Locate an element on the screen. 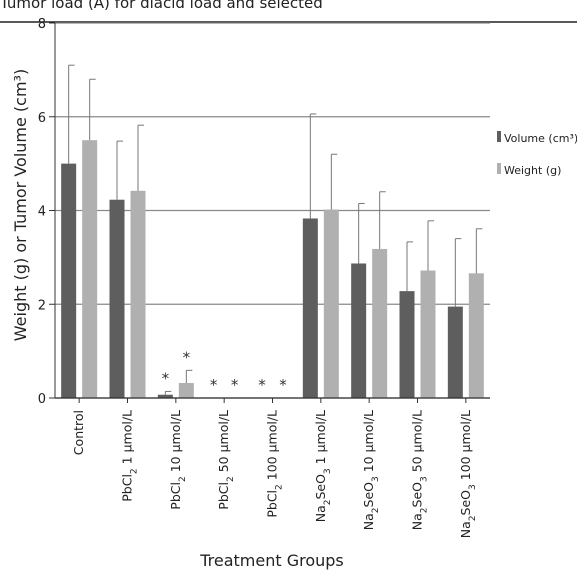  category-label: PbCl2 50 μmol/L is located at coordinates (226, 460).